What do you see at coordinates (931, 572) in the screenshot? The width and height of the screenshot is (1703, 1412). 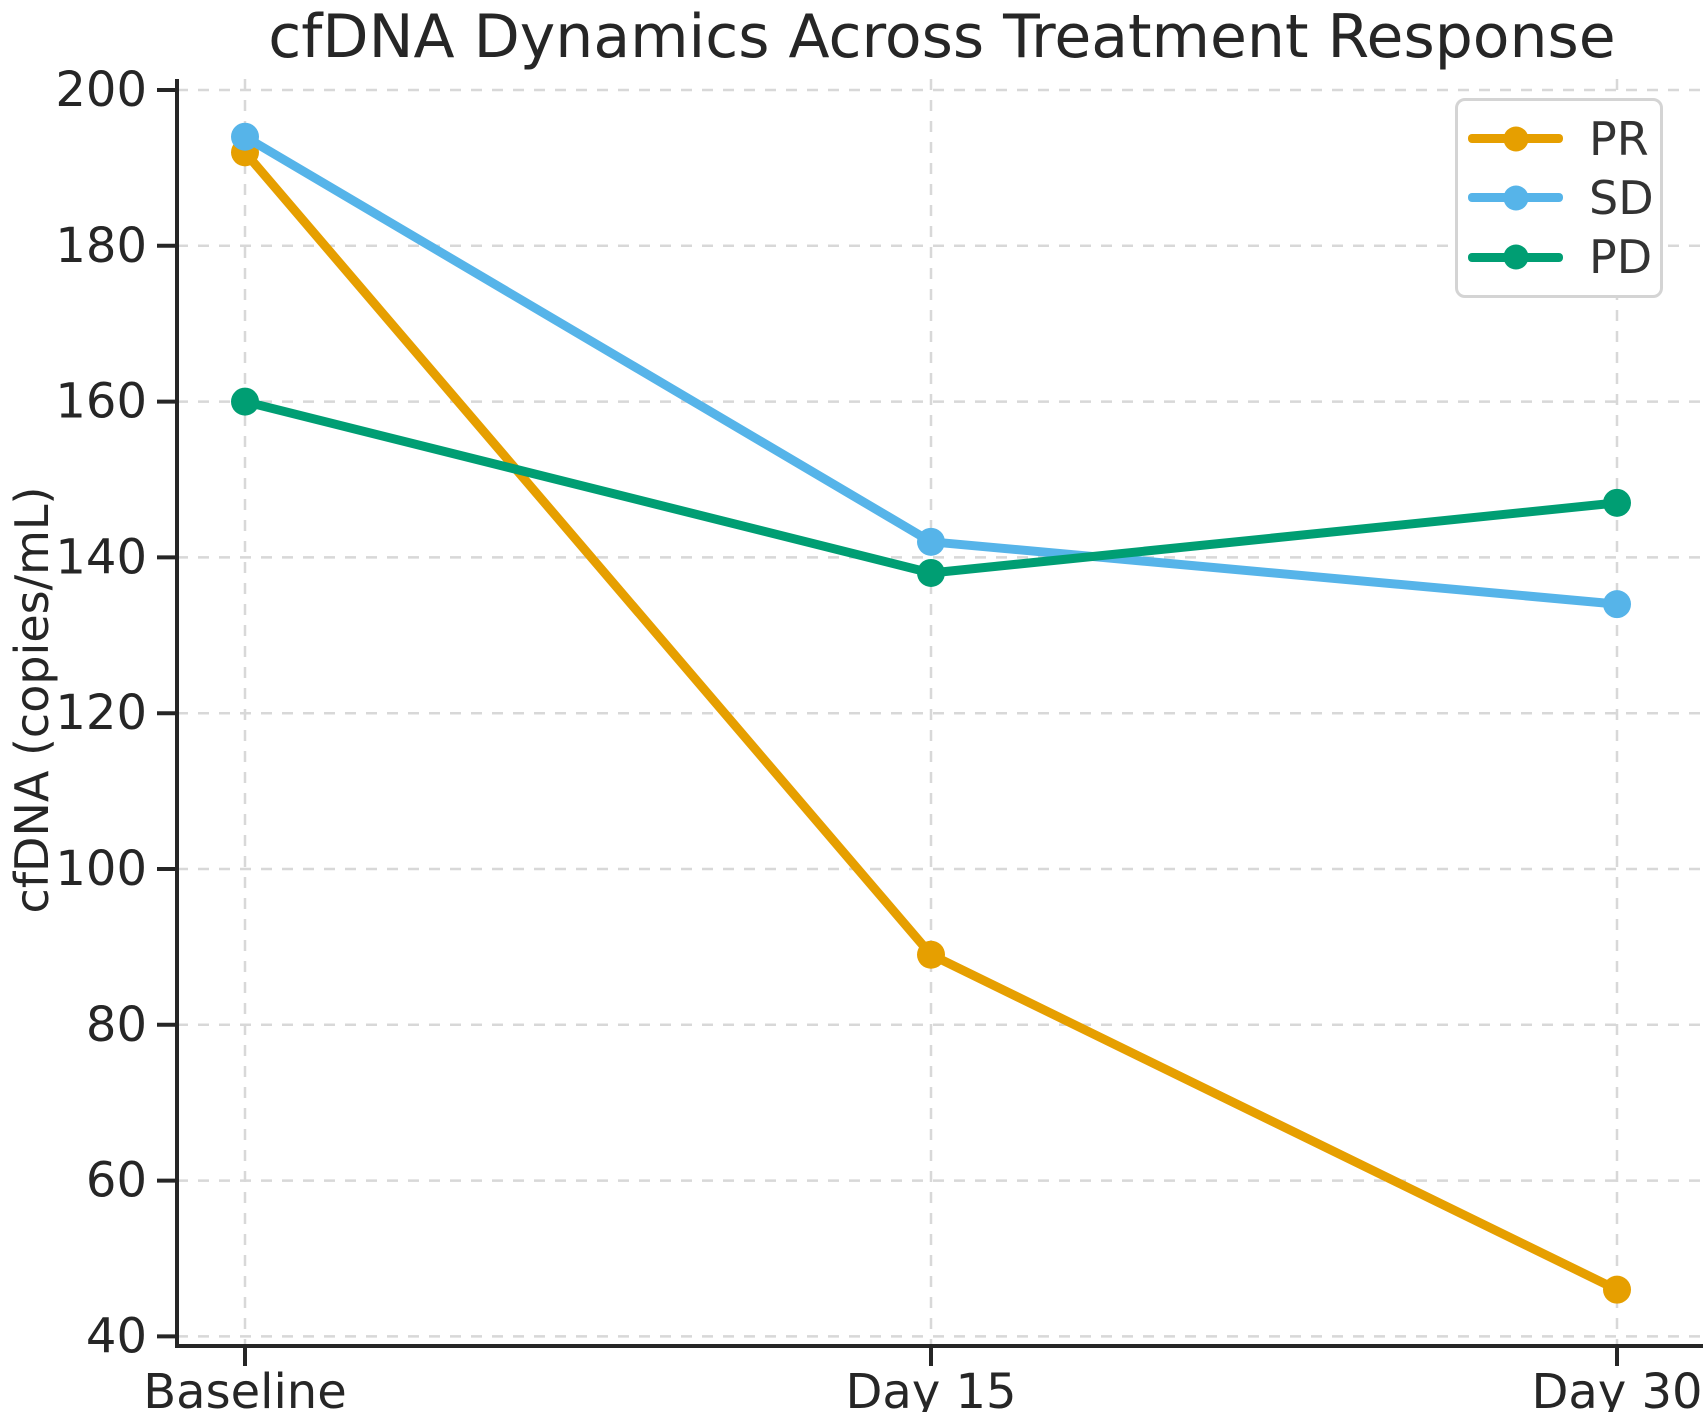 I see `data-point-PD-Day 15` at bounding box center [931, 572].